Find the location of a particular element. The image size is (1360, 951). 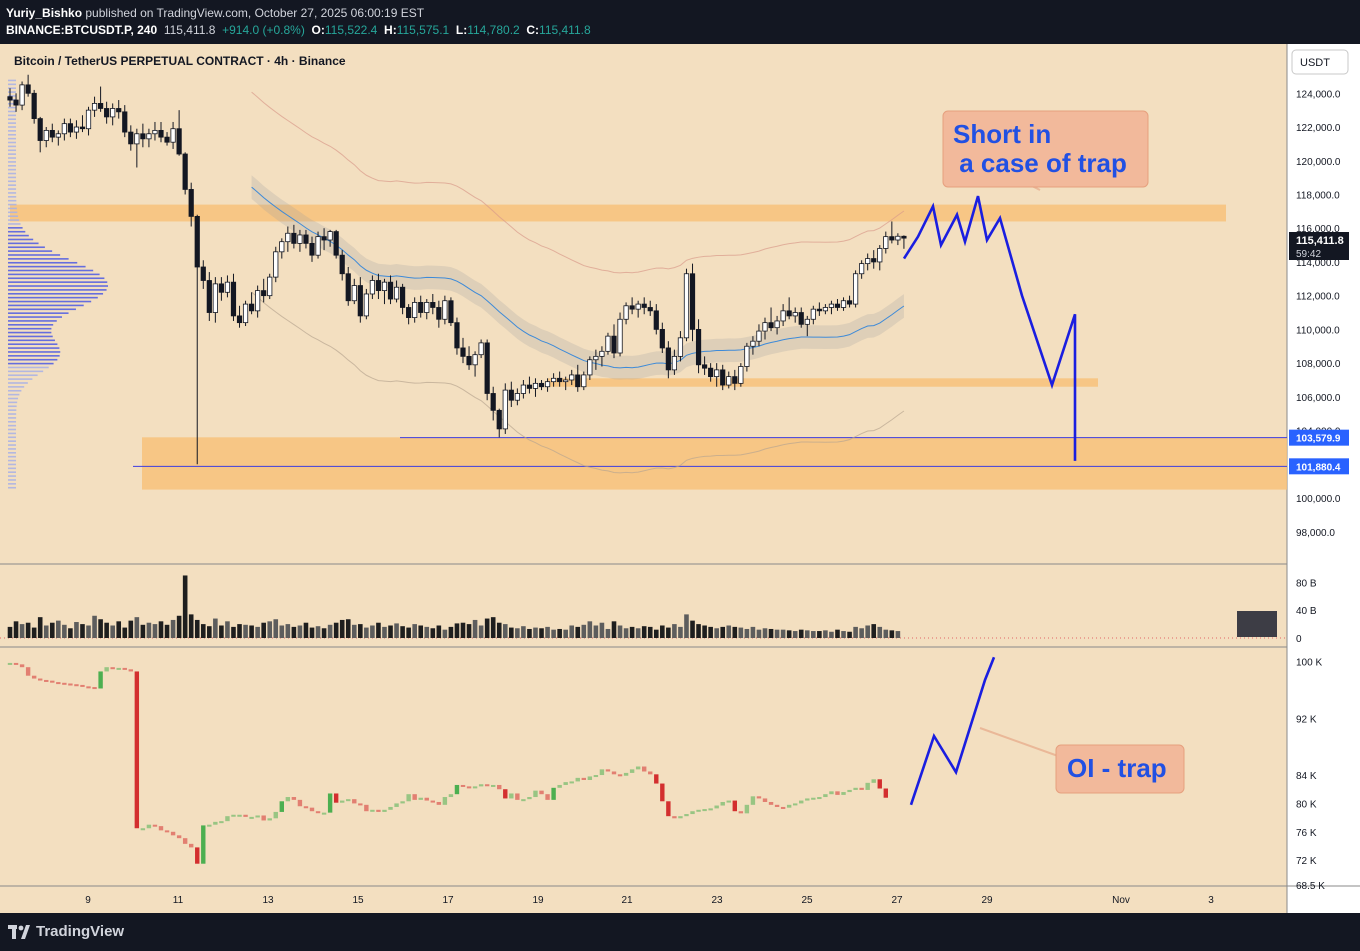

price-tick-label: 100,000.0 is located at coordinates (1318, 499).